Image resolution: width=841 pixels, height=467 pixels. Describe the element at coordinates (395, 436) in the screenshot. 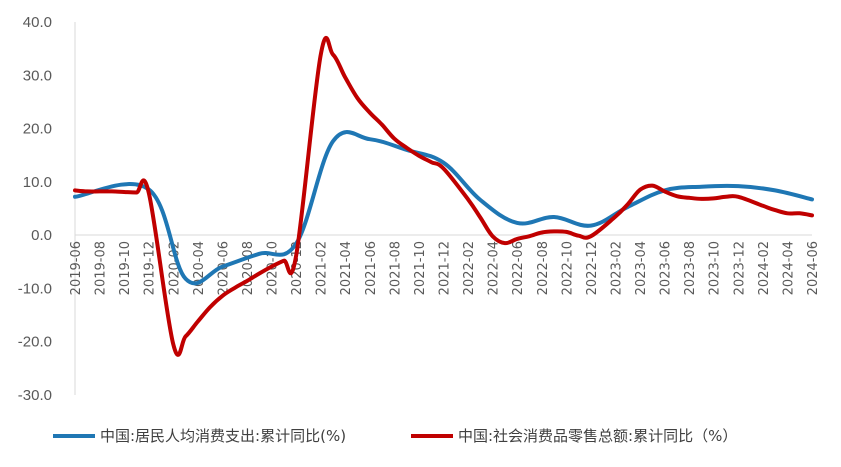

I see `legend: 中国:居民人均消费支出:累计同比(%) 中国:社会消费品零售总额:累计同比（%）` at that location.